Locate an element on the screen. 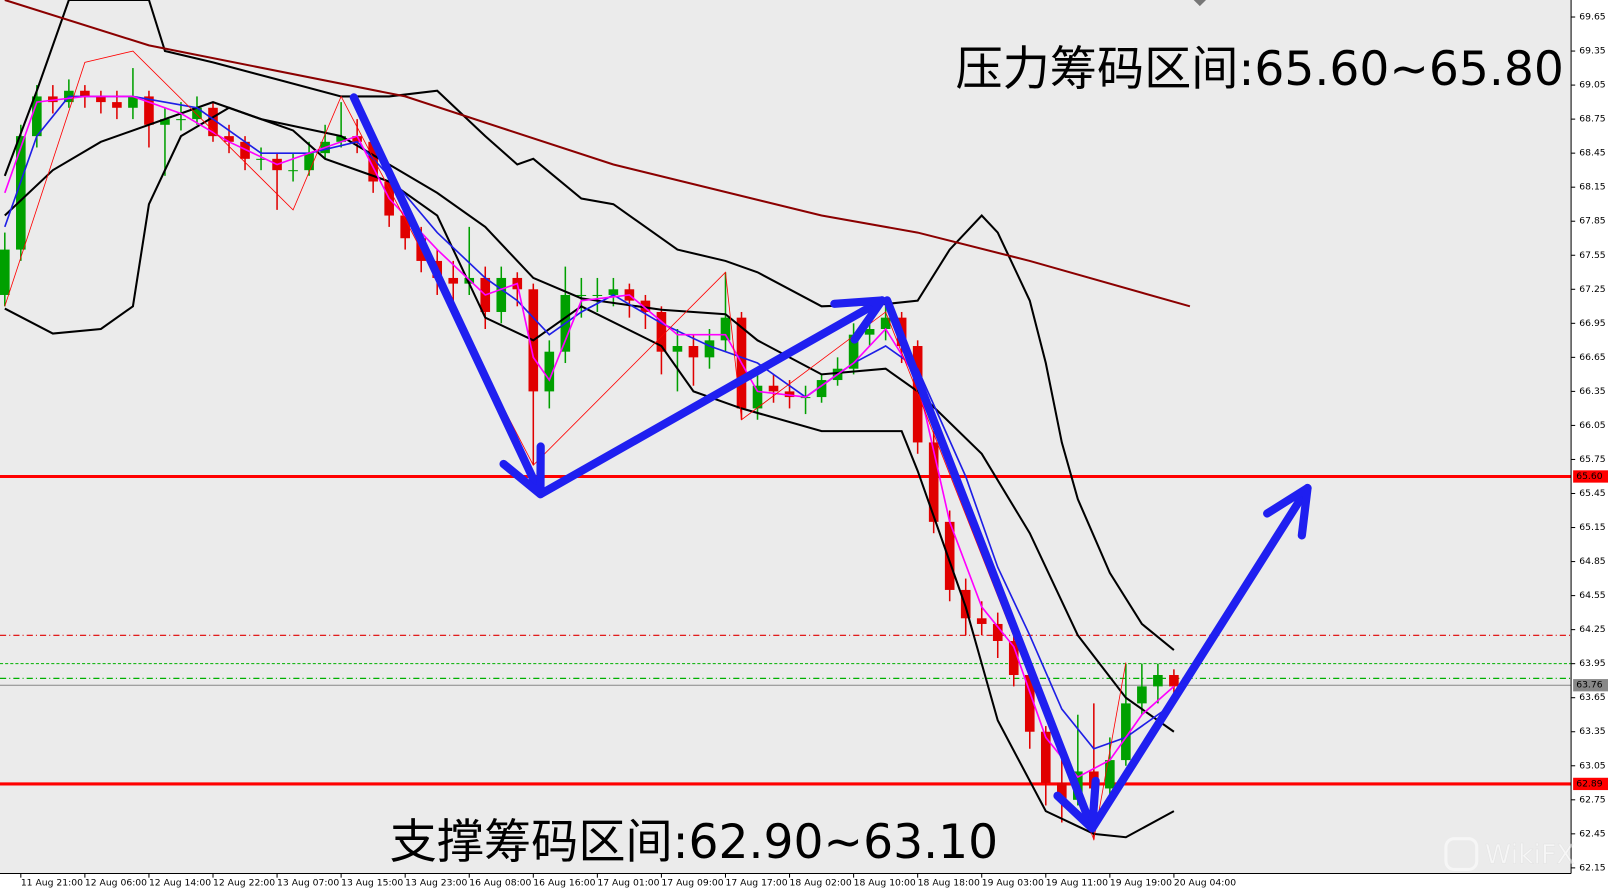  y-tick-label: 62.75 is located at coordinates (1592, 799).